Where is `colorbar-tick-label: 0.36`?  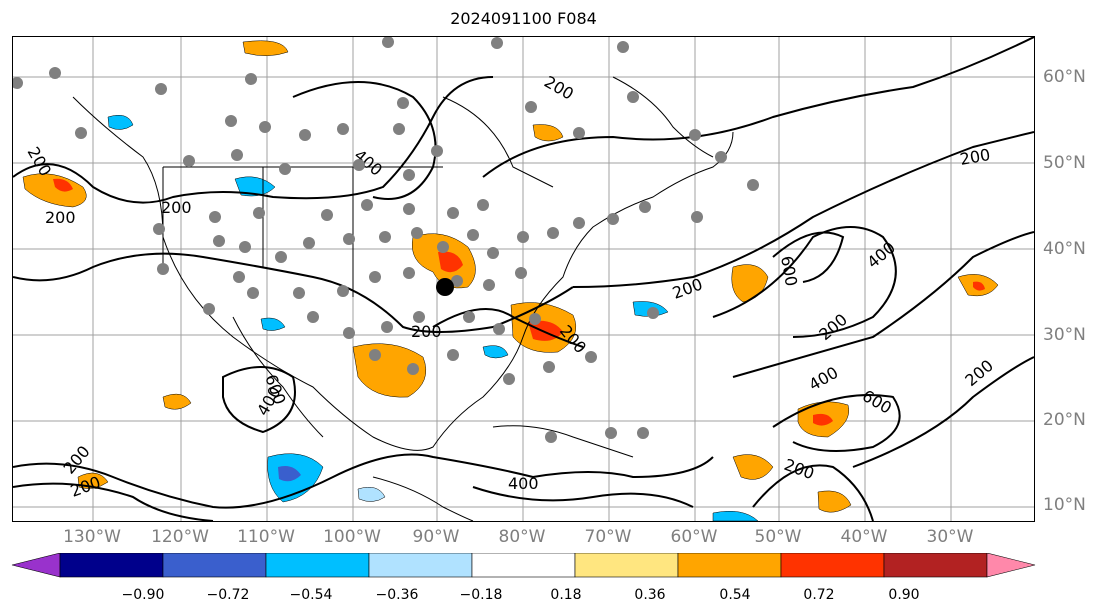 colorbar-tick-label: 0.36 is located at coordinates (650, 595).